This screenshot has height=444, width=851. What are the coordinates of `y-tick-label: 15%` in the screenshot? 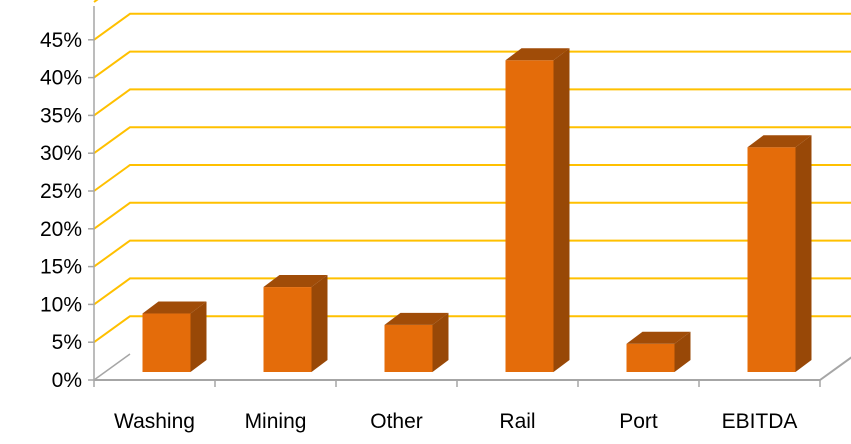 It's located at (61, 267).